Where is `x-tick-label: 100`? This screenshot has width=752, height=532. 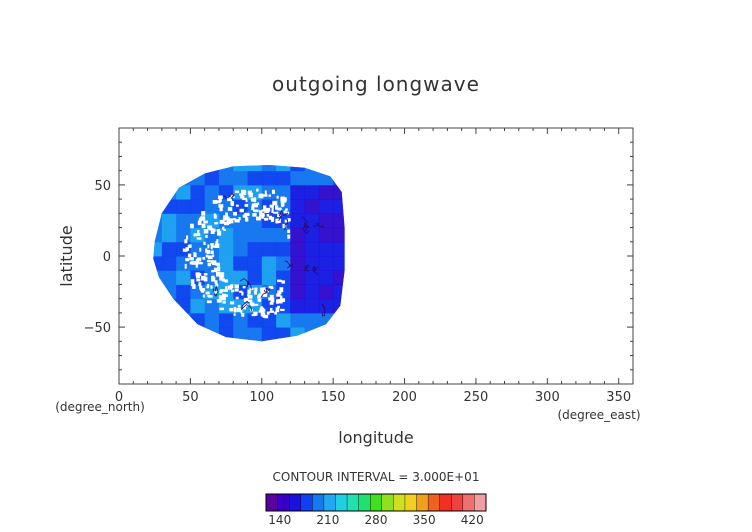 x-tick-label: 100 is located at coordinates (261, 397).